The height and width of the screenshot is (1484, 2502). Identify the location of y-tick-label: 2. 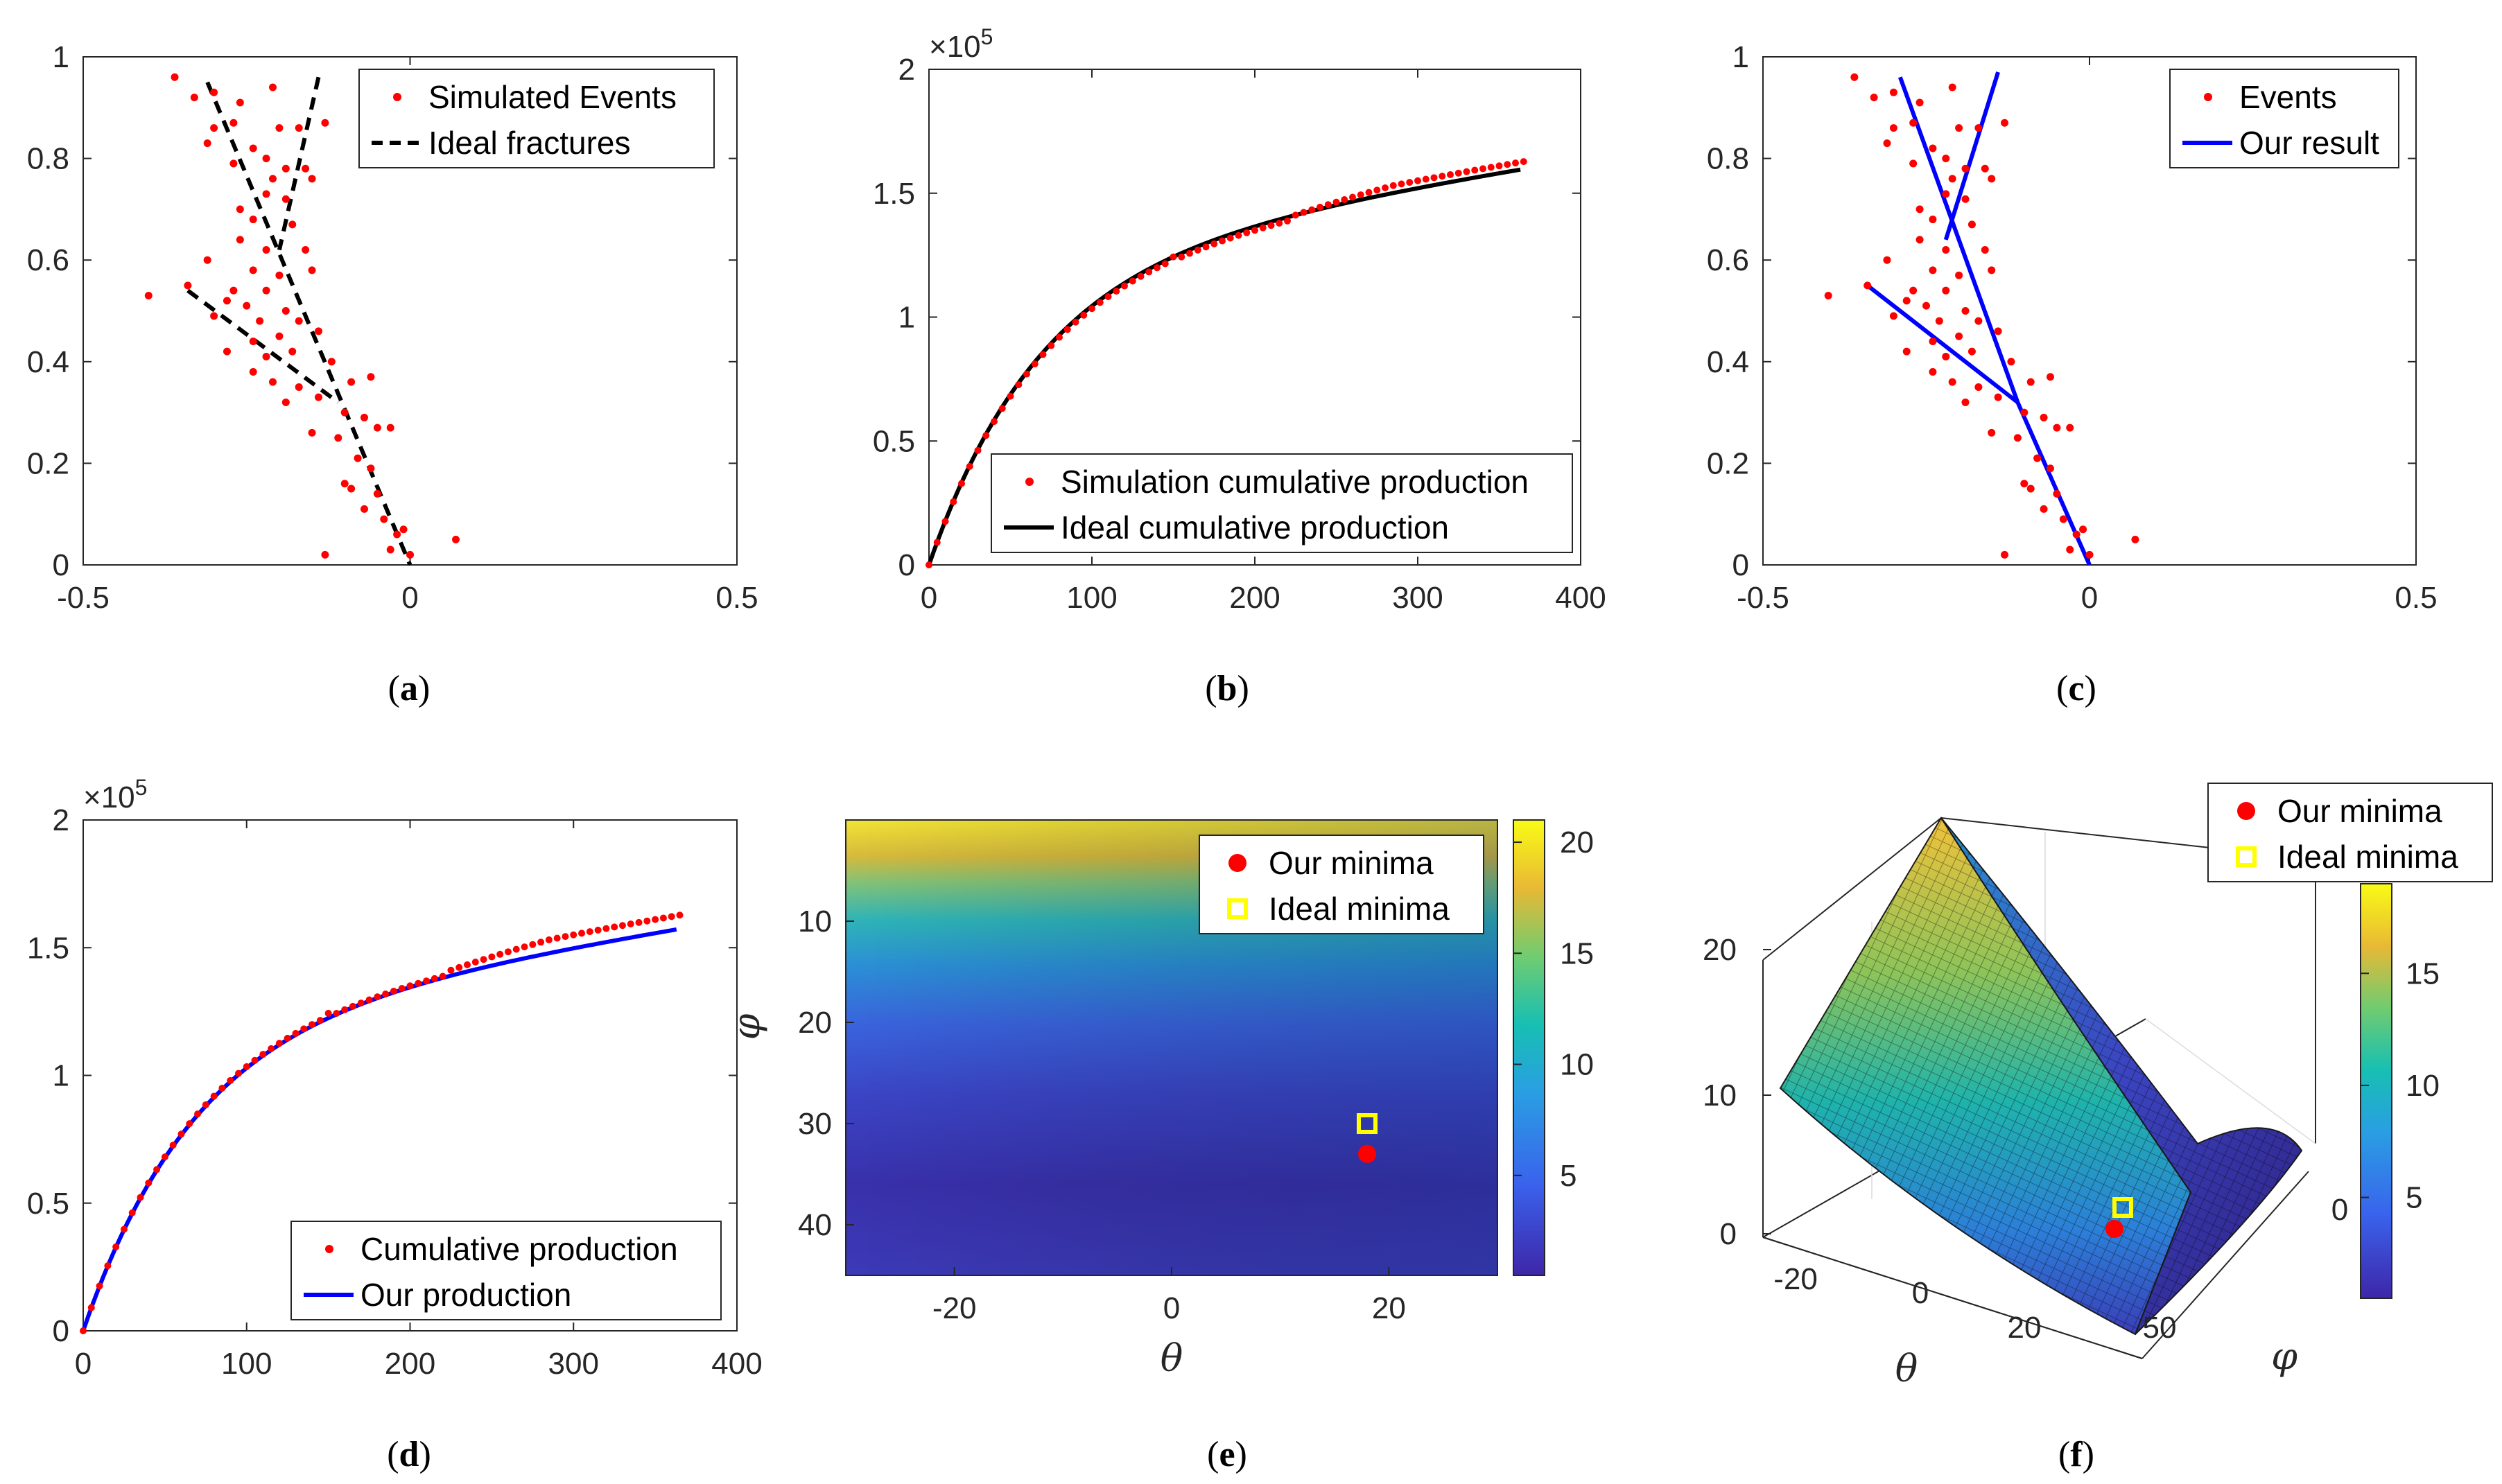
(61, 820).